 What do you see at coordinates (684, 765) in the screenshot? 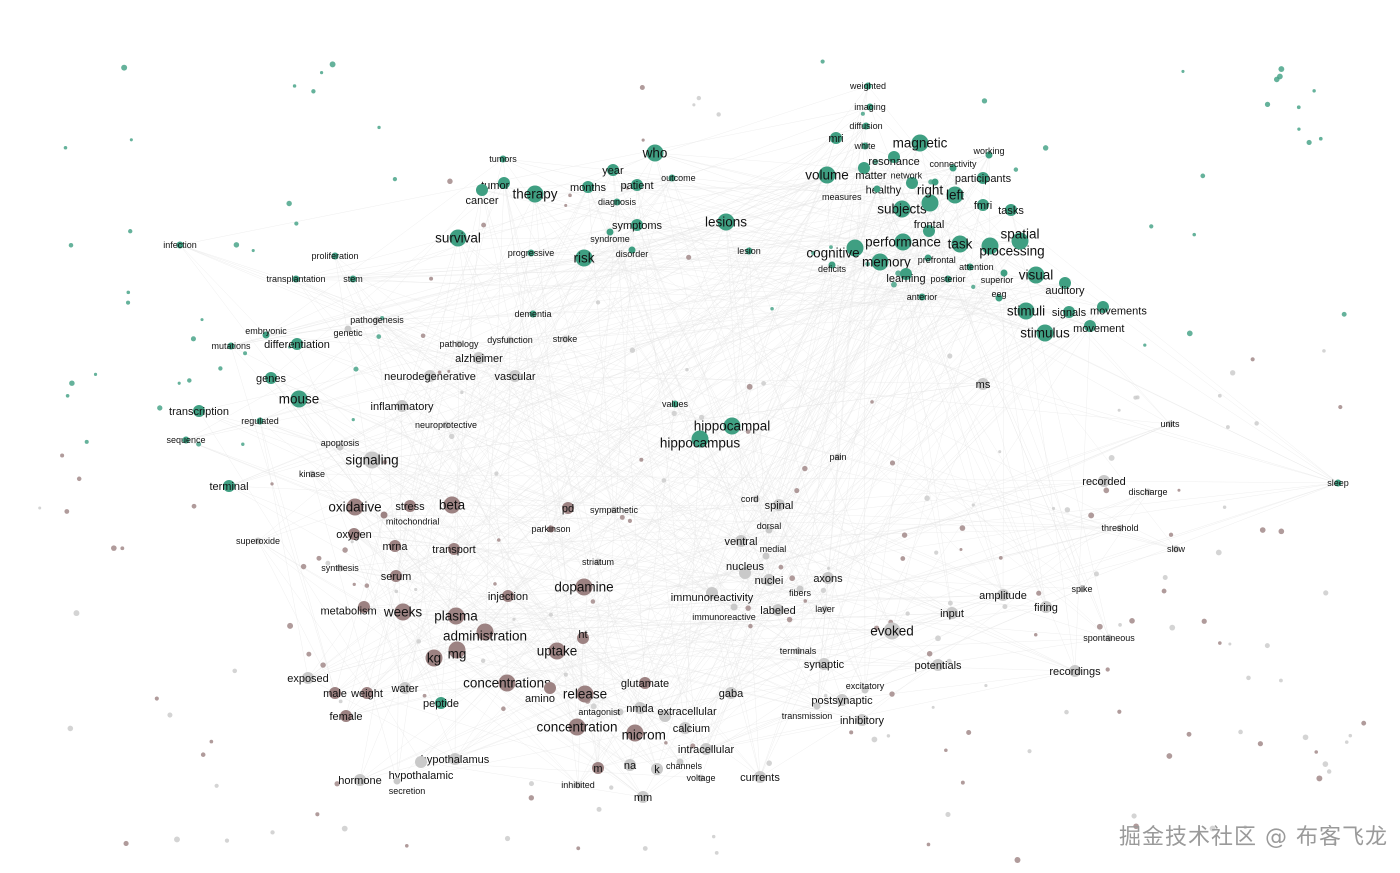
I see `node-channels: channels` at bounding box center [684, 765].